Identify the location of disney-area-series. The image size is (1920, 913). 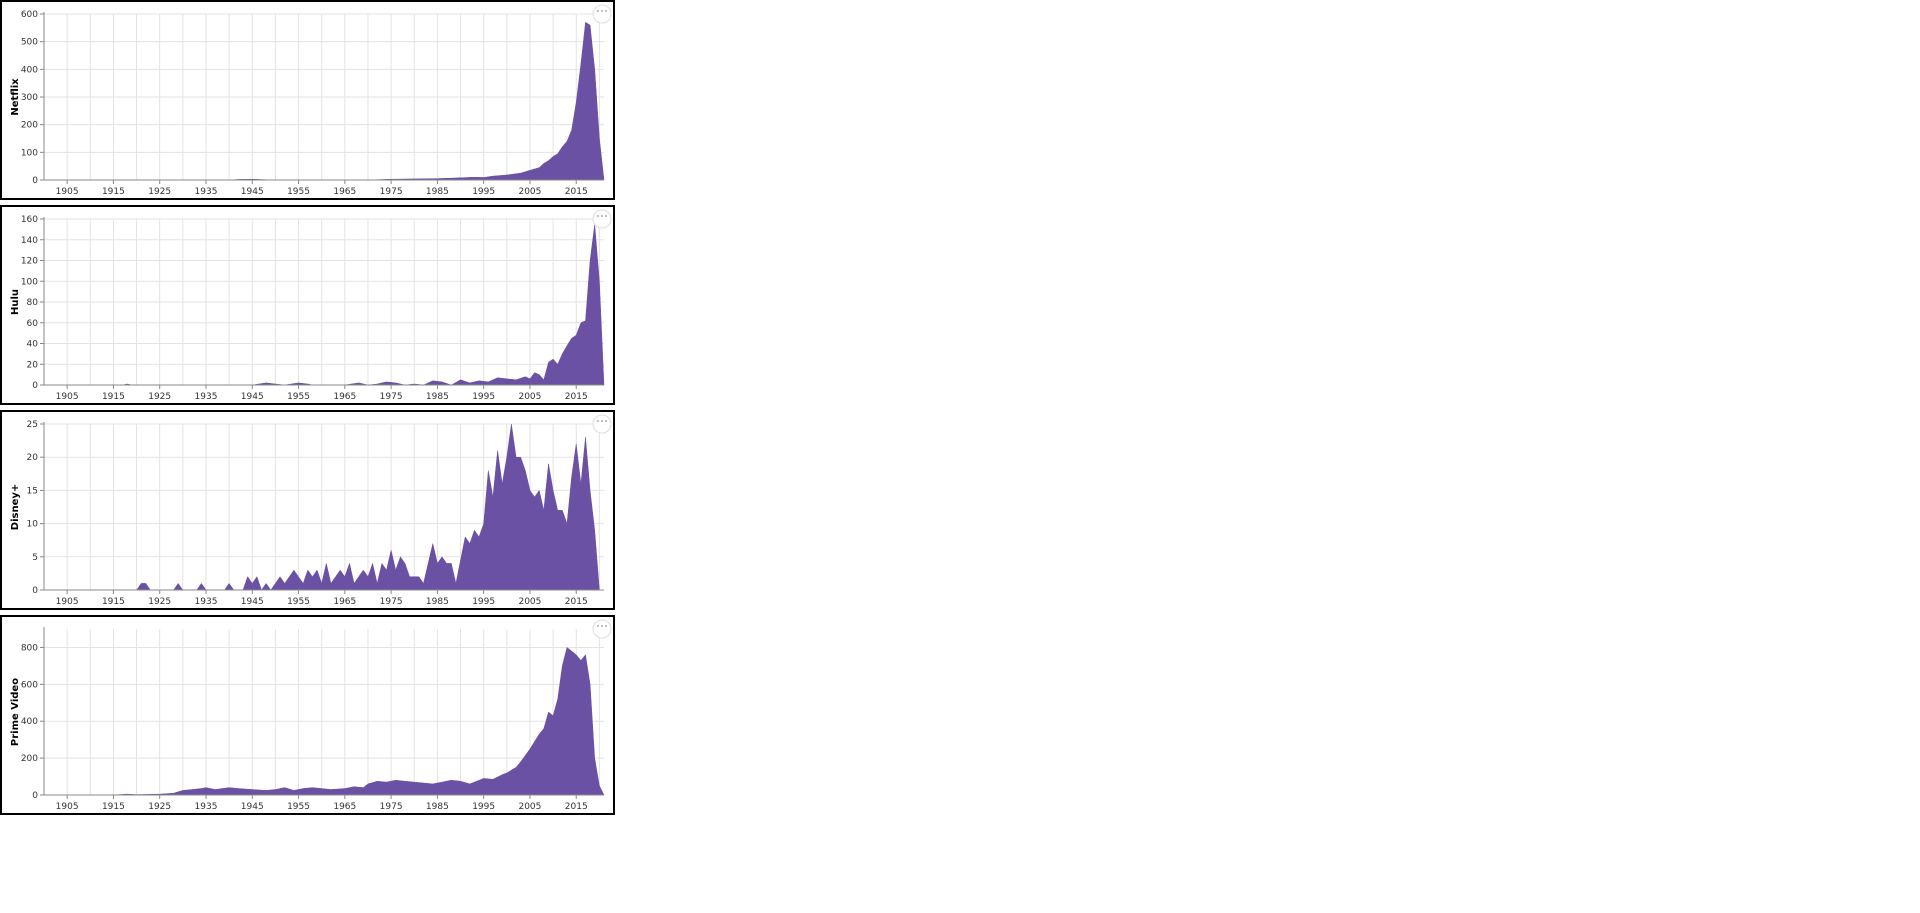
(322, 507).